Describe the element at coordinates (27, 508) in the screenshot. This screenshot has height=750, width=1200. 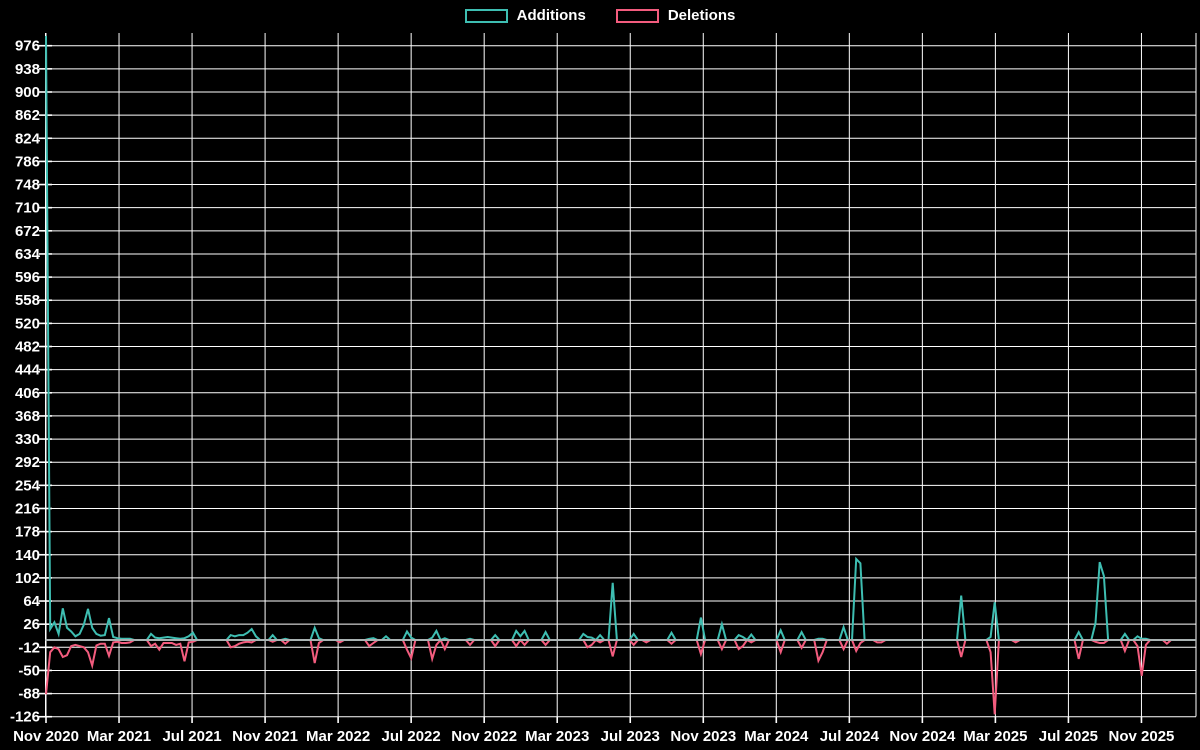
I see `y-tick-label: 216` at that location.